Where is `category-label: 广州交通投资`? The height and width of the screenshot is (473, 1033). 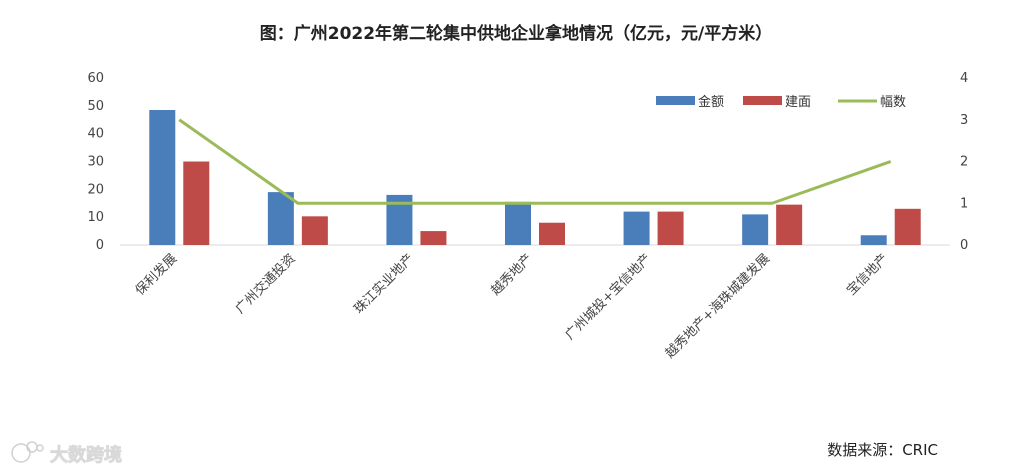
category-label: 广州交通投资 is located at coordinates (265, 284).